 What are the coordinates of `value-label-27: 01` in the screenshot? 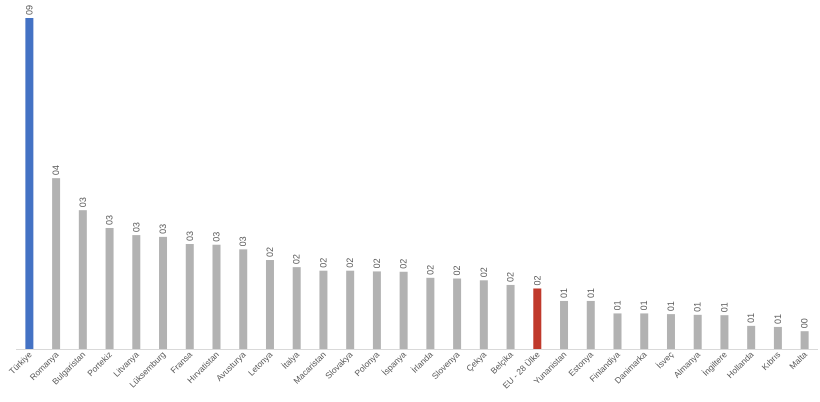 It's located at (751, 318).